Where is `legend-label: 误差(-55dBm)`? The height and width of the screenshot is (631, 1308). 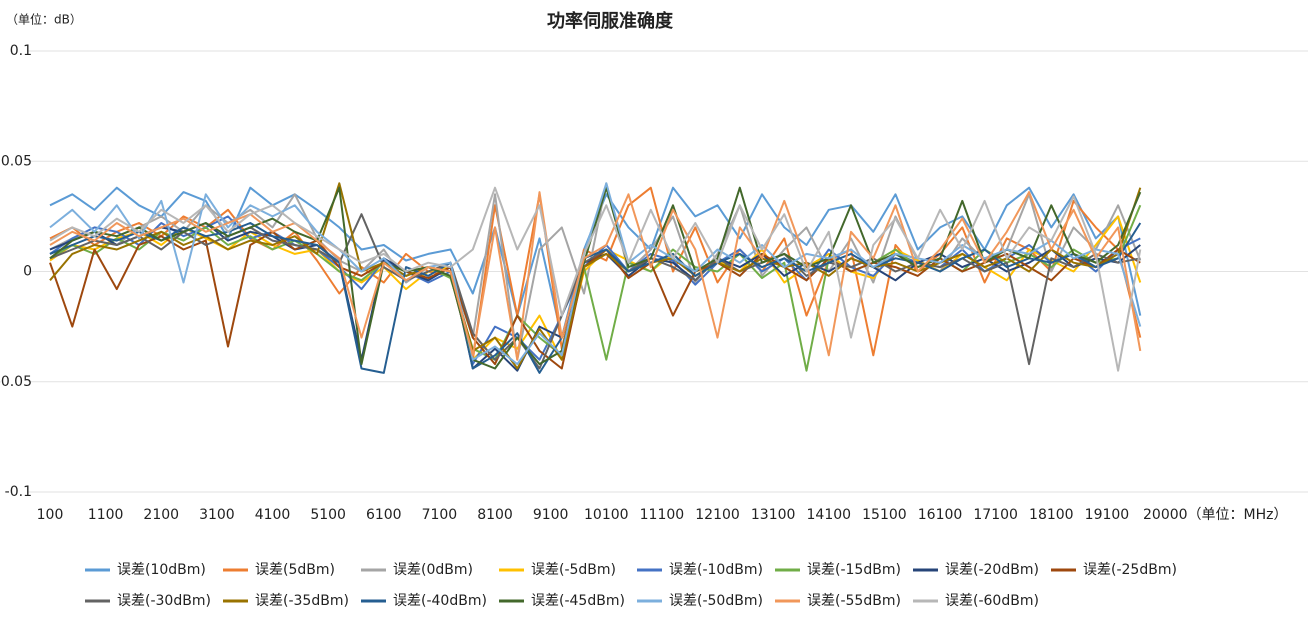 legend-label: 误差(-55dBm) is located at coordinates (854, 601).